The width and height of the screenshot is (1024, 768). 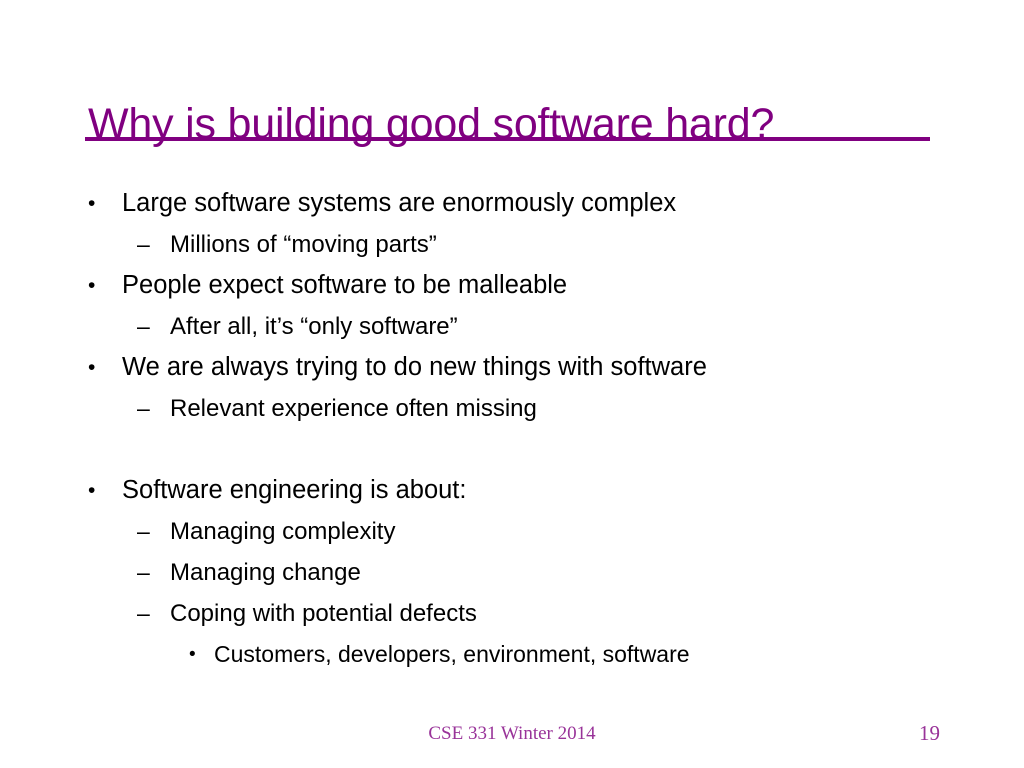 What do you see at coordinates (265, 572) in the screenshot?
I see `list-item-label: Managing change` at bounding box center [265, 572].